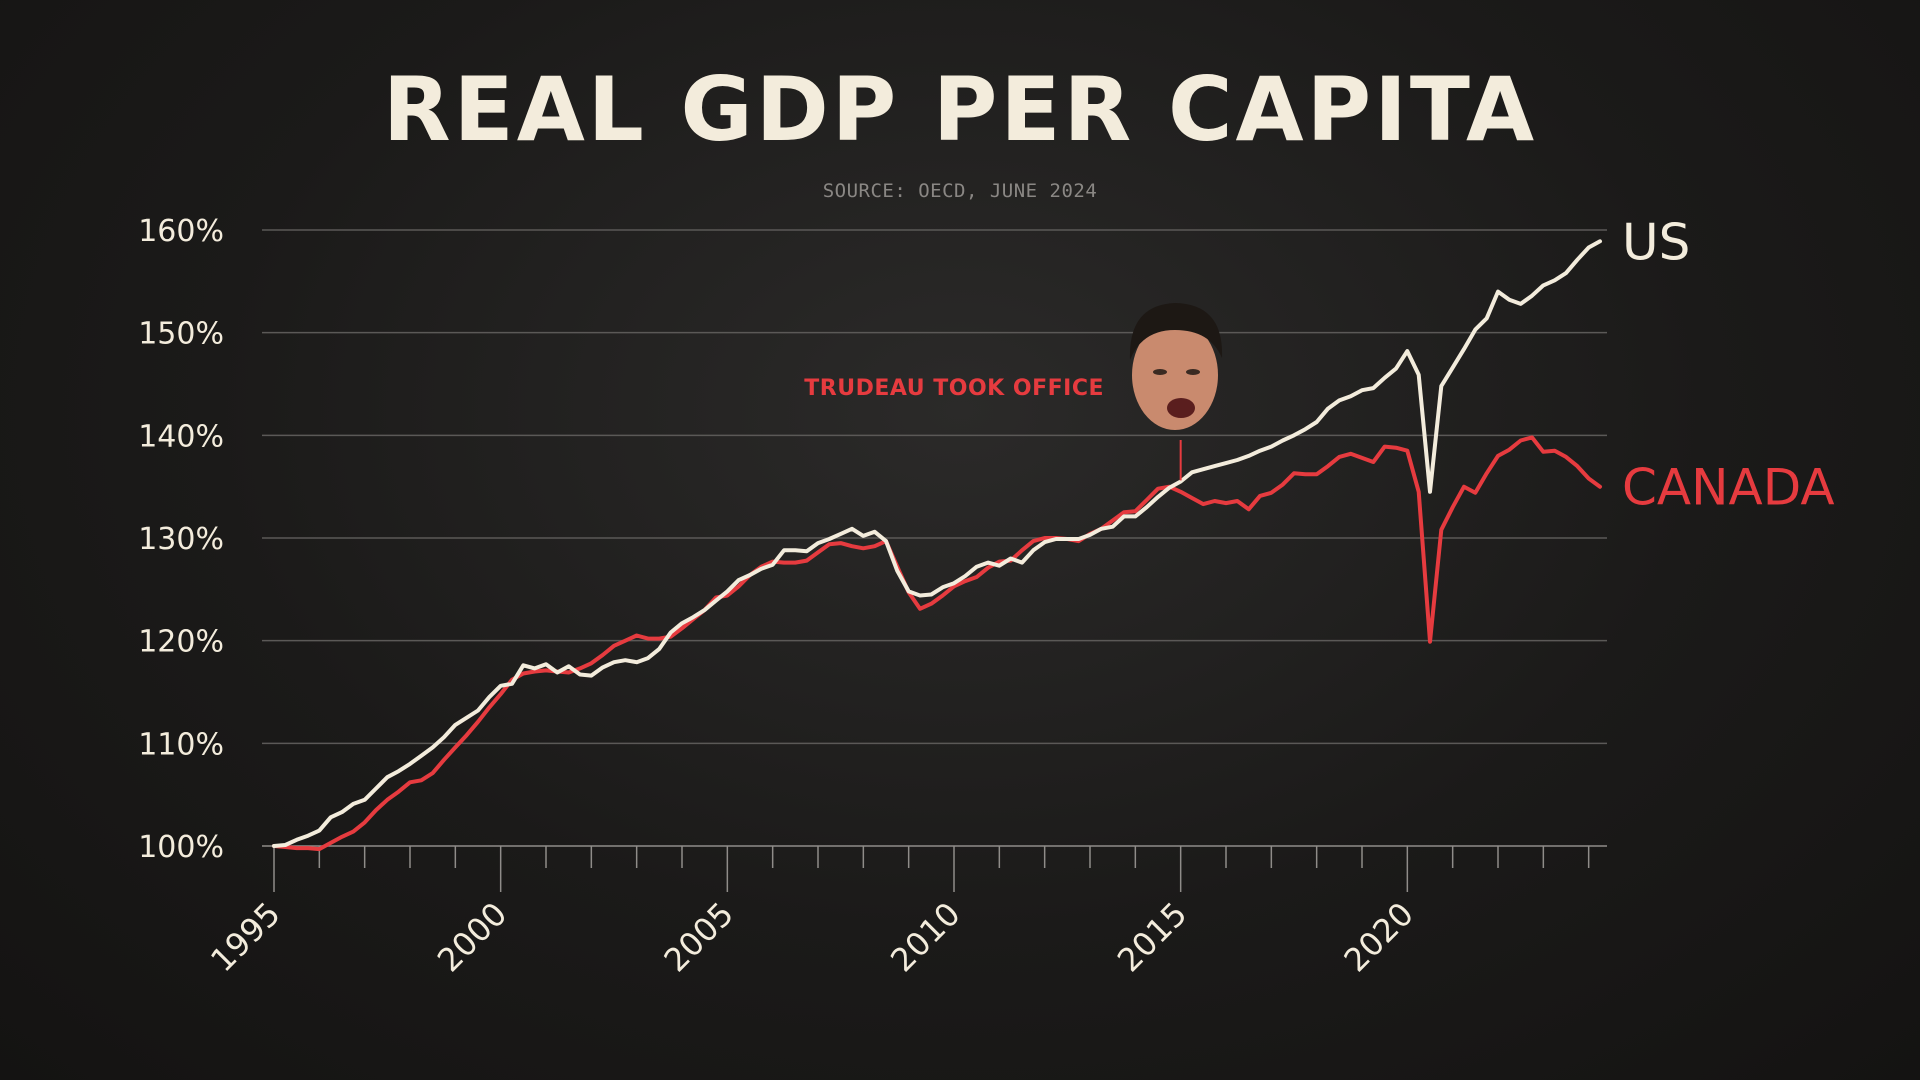  I want to click on annotation-layer: TRUDEAU TOOK OFFICE, so click(1013, 392).